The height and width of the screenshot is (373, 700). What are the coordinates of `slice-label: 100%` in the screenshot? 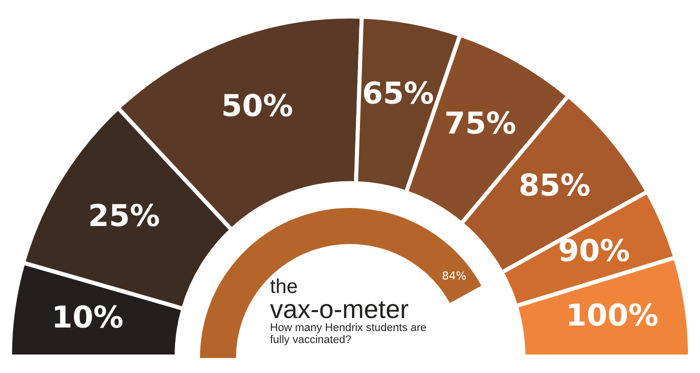 It's located at (612, 316).